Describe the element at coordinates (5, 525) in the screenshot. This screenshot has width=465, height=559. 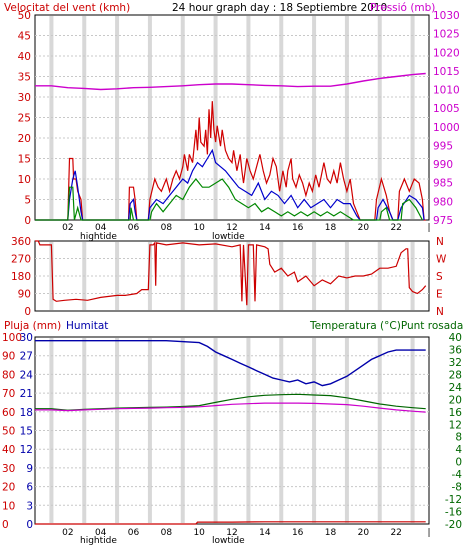
I see `humidity-axis-tick-label: 0` at that location.